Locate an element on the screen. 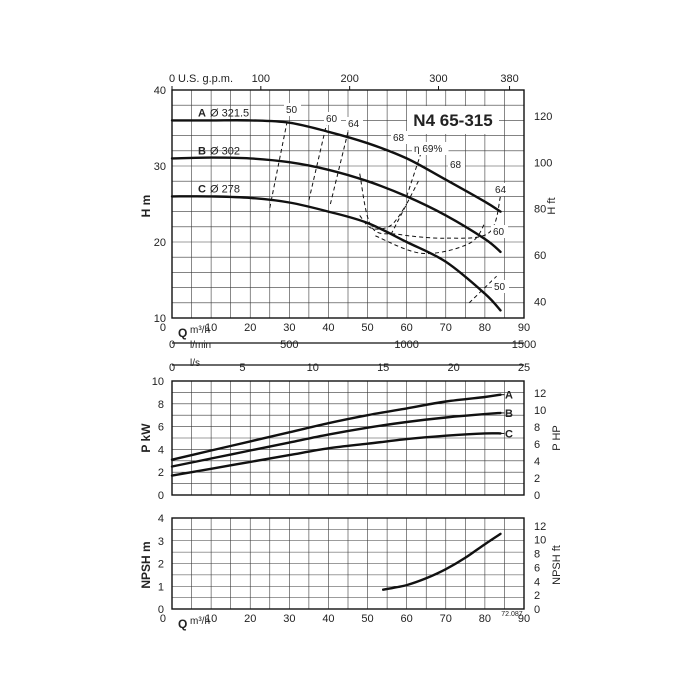 The image size is (700, 700). ls-tick-label: 0 is located at coordinates (172, 368).